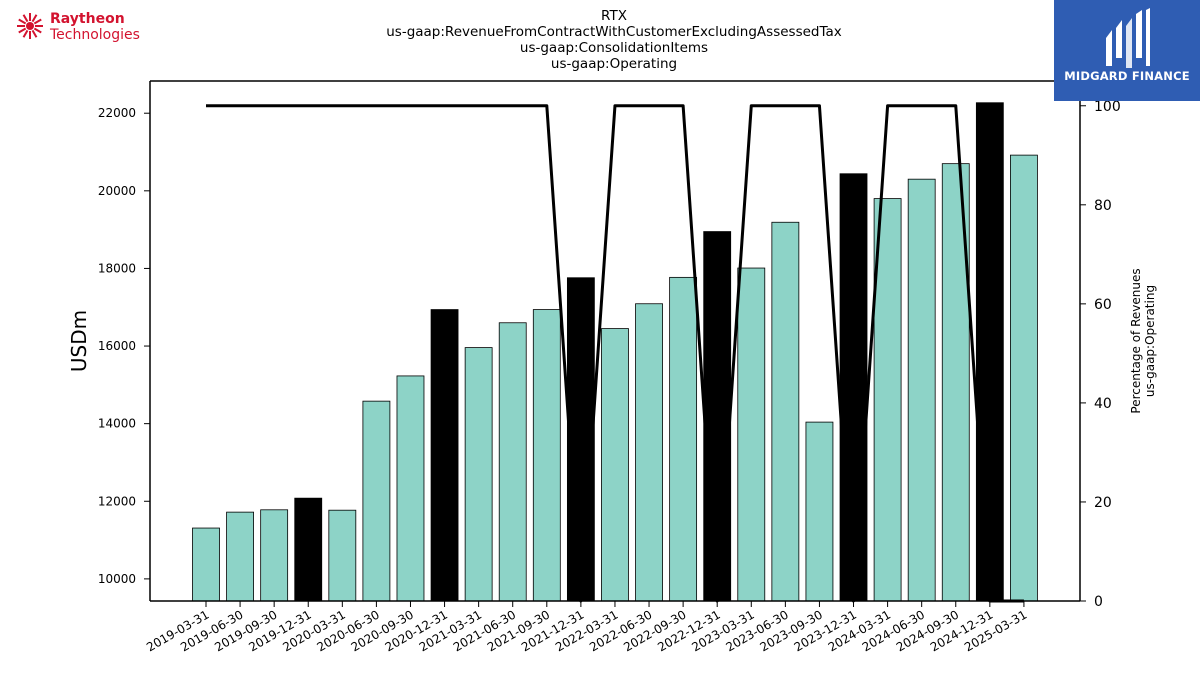  I want to click on chart-title-line: RTX, so click(614, 16).